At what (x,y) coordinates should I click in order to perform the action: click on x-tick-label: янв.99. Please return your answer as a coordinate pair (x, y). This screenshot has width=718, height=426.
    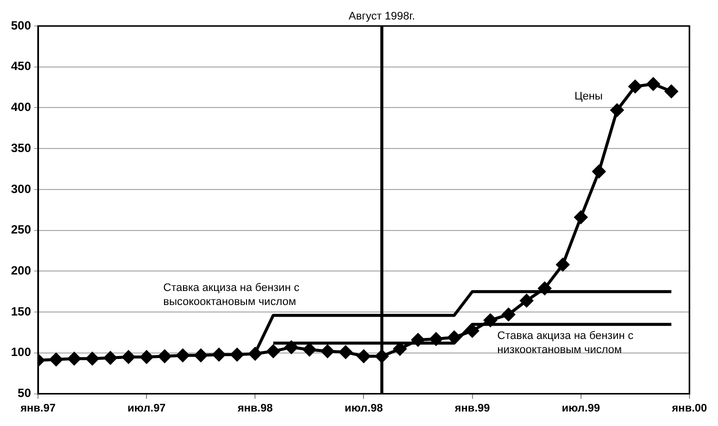
    Looking at the image, I should click on (472, 408).